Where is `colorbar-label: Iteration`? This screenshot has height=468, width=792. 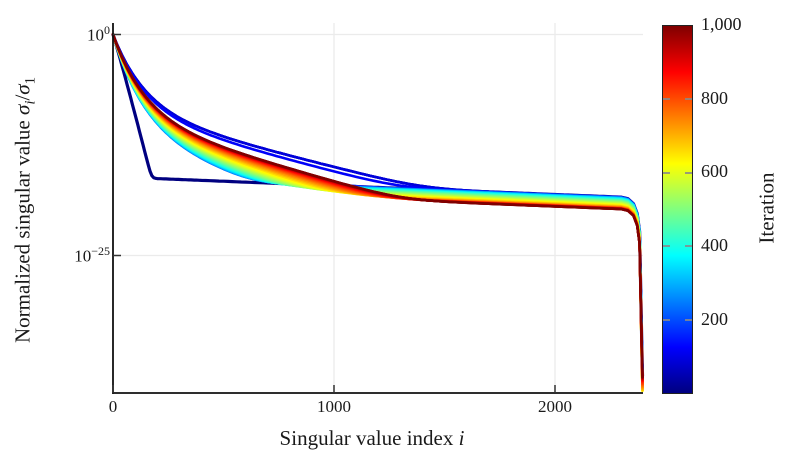 colorbar-label: Iteration is located at coordinates (766, 208).